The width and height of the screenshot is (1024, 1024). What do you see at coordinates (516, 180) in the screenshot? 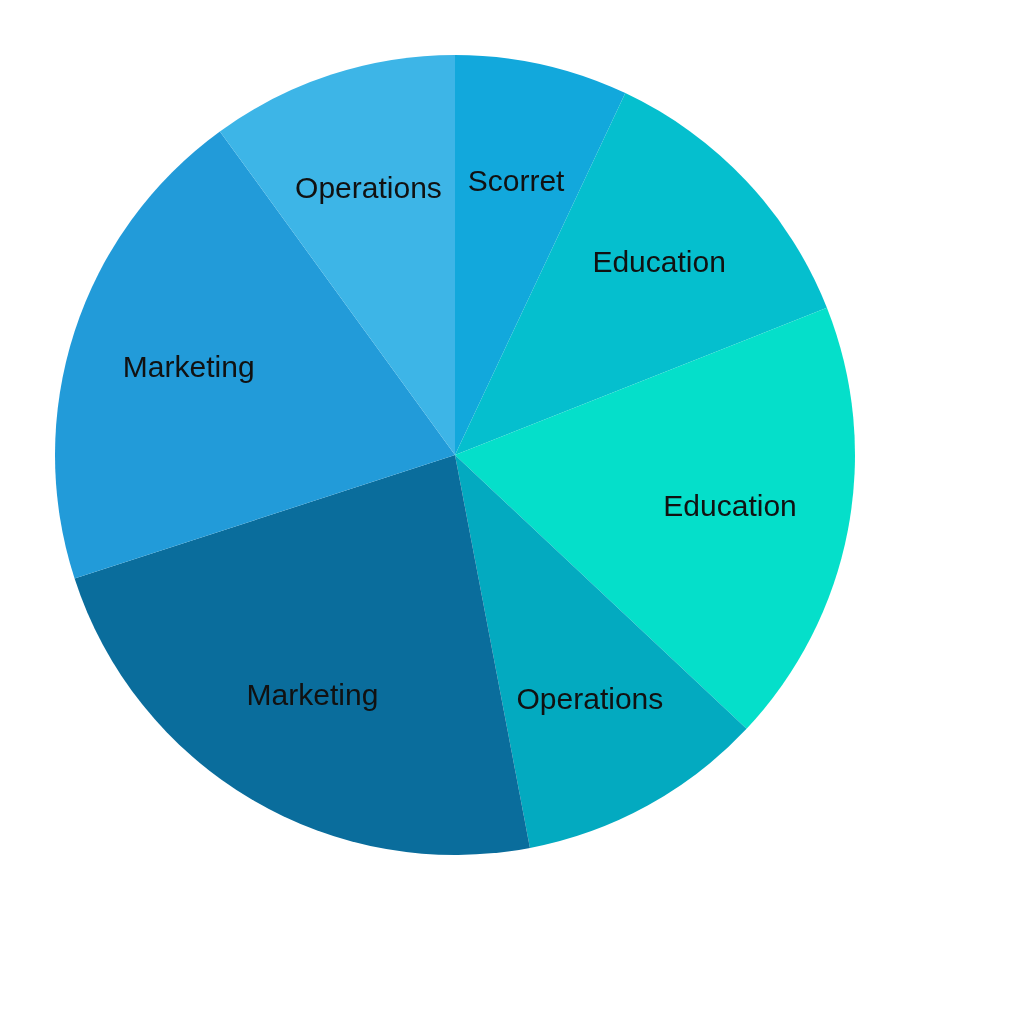
I see `slice-label: Scorret` at bounding box center [516, 180].